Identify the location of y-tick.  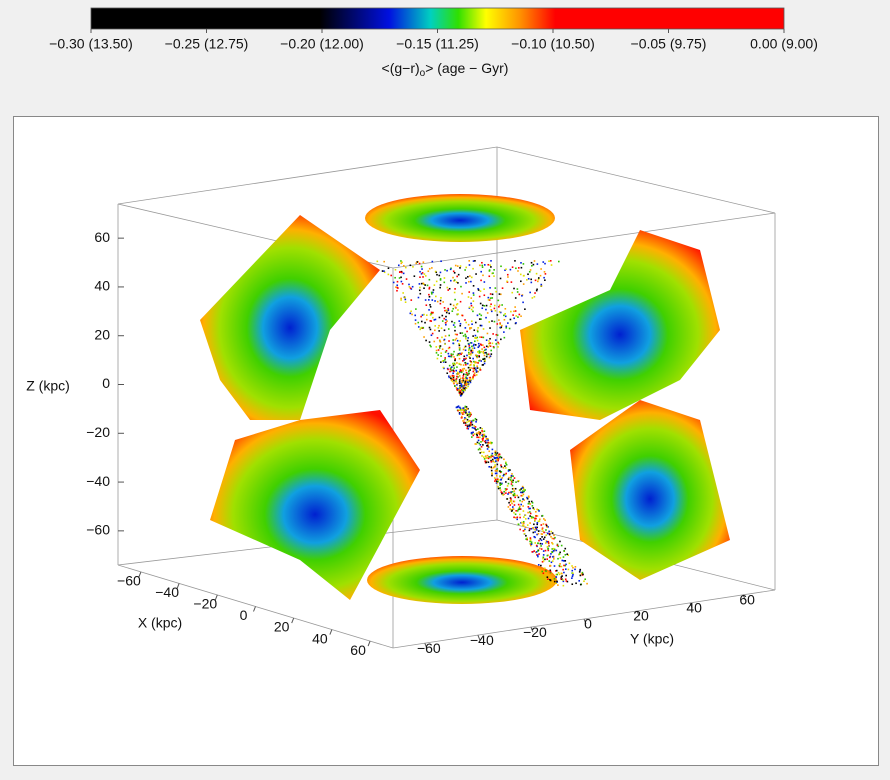
(585, 621).